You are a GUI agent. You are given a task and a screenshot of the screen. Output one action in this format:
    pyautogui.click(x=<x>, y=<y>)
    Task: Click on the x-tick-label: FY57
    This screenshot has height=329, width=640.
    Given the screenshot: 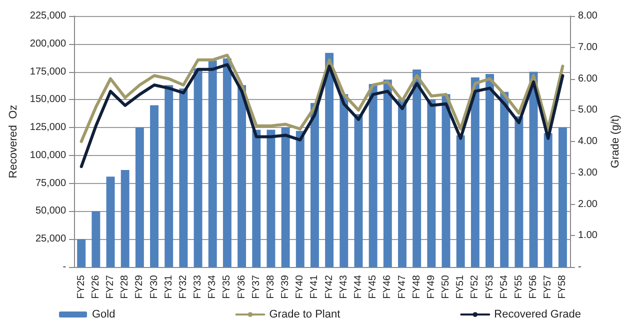 What is the action you would take?
    pyautogui.click(x=548, y=286)
    